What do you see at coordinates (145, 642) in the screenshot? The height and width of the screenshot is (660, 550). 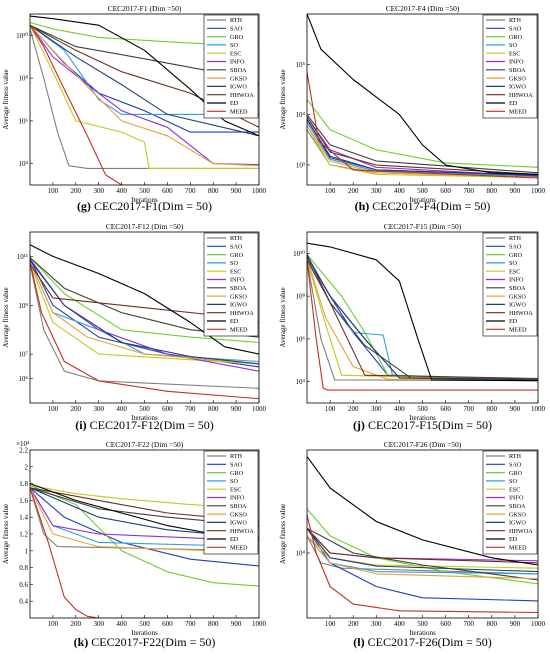 I see `figure-caption: (k) CEC2017-F22(Dim = 50)` at bounding box center [145, 642].